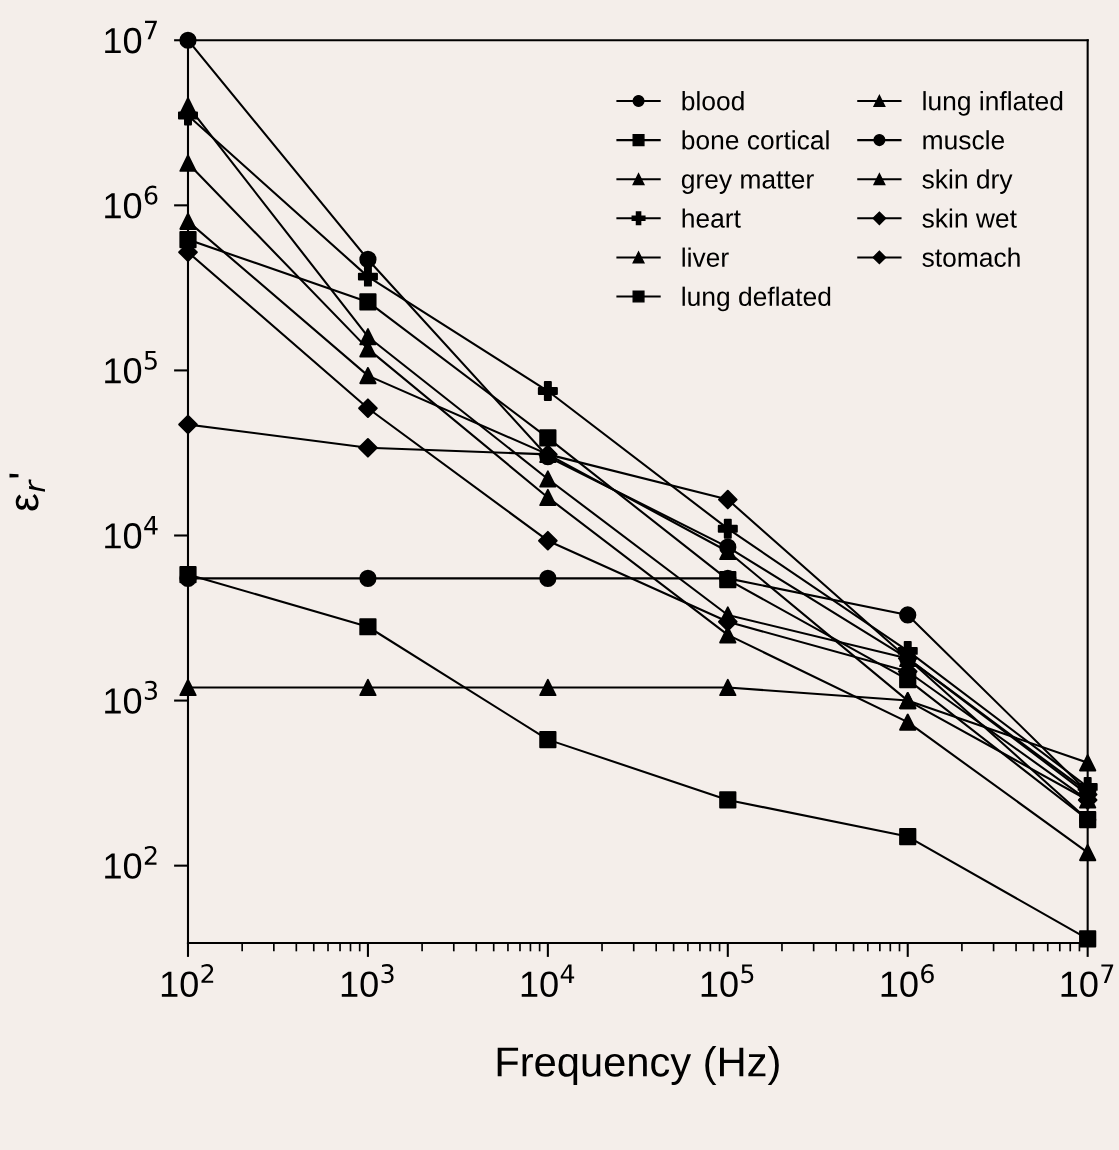  What do you see at coordinates (727, 981) in the screenshot?
I see `x-tick-label: 10$^{5}$` at bounding box center [727, 981].